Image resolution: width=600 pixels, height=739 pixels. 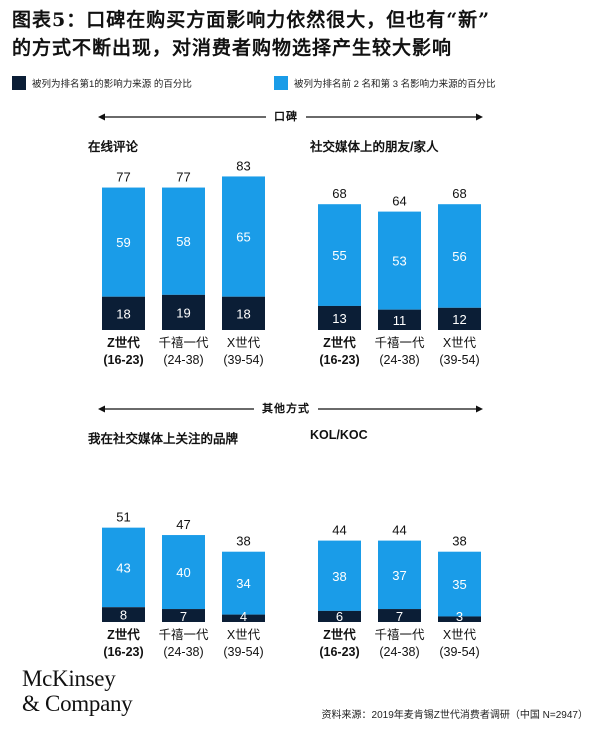 I want to click on logo-line-2: & Company, so click(x=77, y=703).